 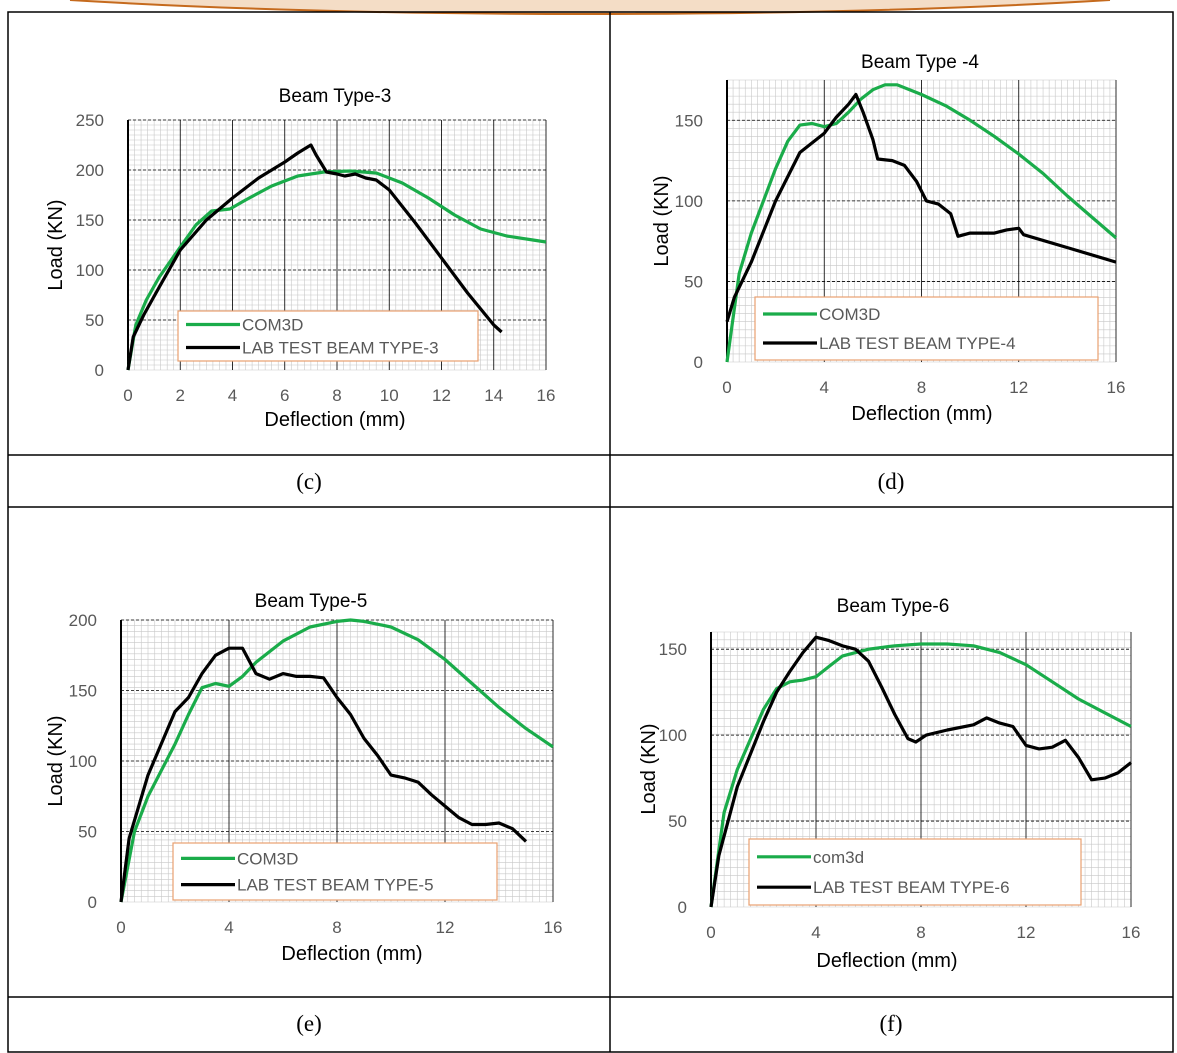 What do you see at coordinates (309, 481) in the screenshot?
I see `caption-c: (c)` at bounding box center [309, 481].